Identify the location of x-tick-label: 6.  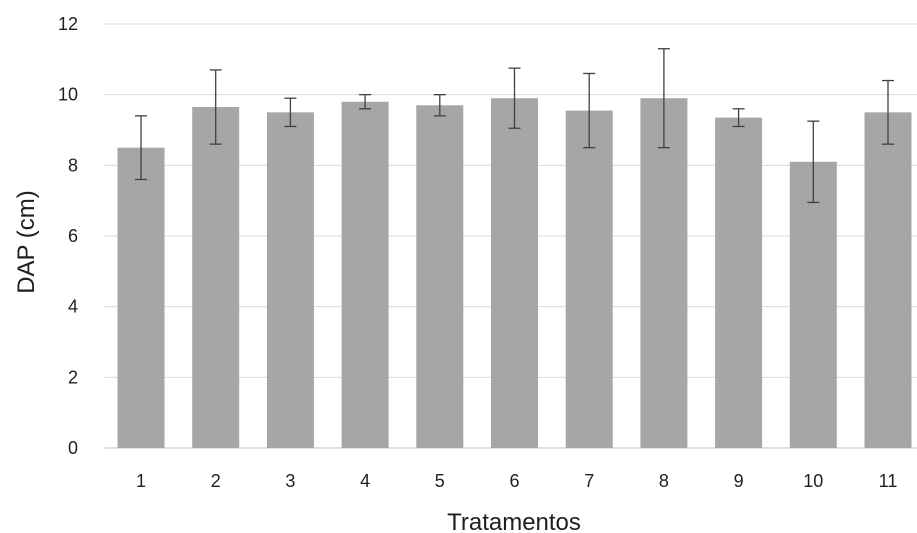
(514, 481).